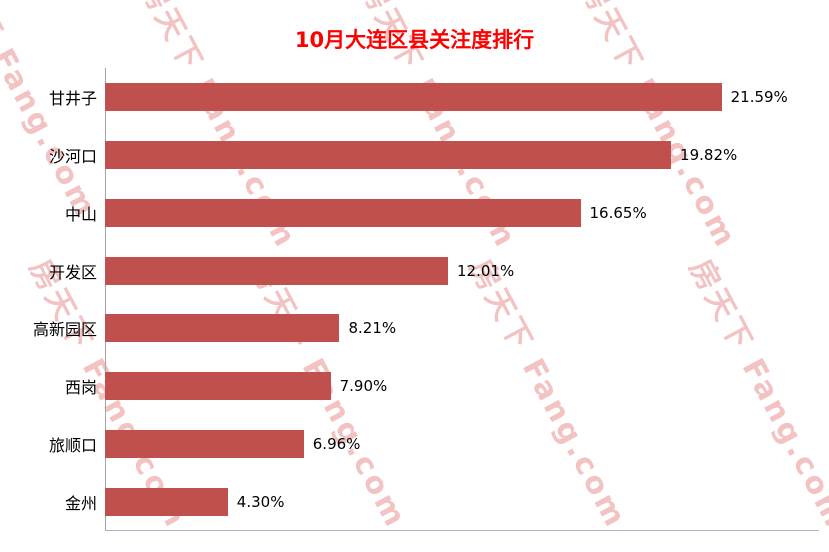 This screenshot has height=552, width=829. Describe the element at coordinates (462, 386) in the screenshot. I see `bar-track: 7.90%` at that location.